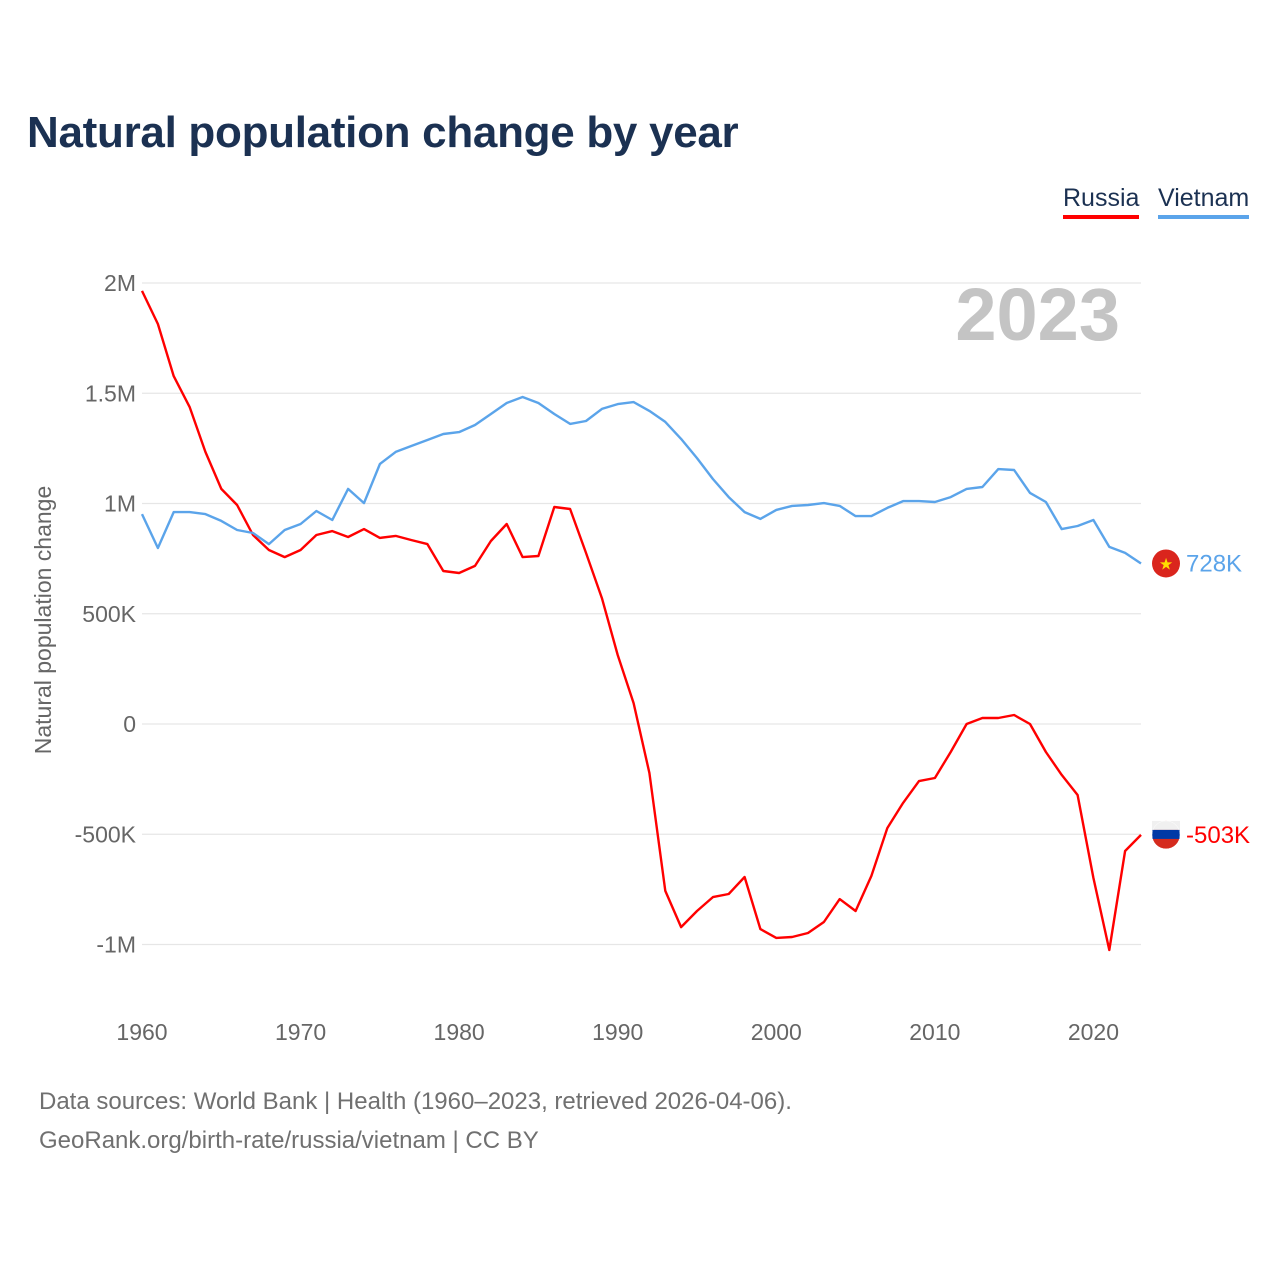  I want to click on y-tick-label: 1M, so click(120, 504).